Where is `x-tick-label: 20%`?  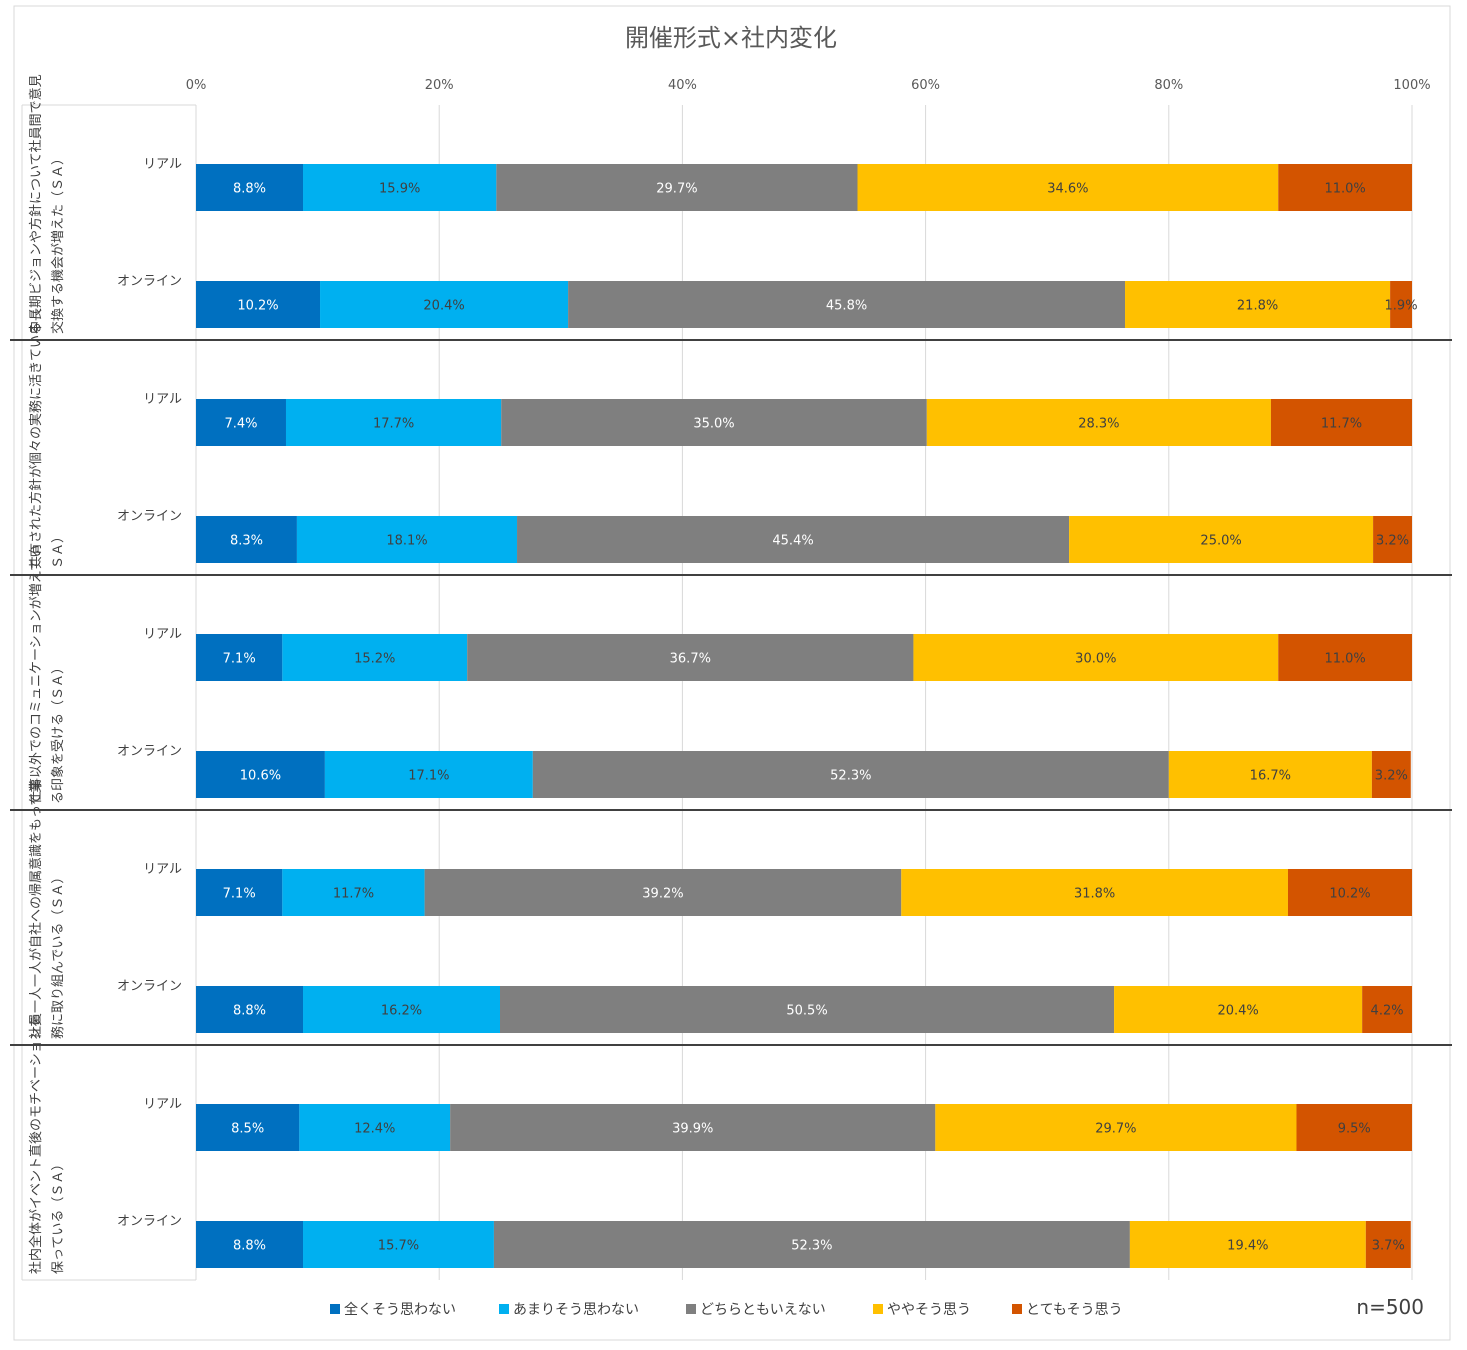 x-tick-label: 20% is located at coordinates (439, 85).